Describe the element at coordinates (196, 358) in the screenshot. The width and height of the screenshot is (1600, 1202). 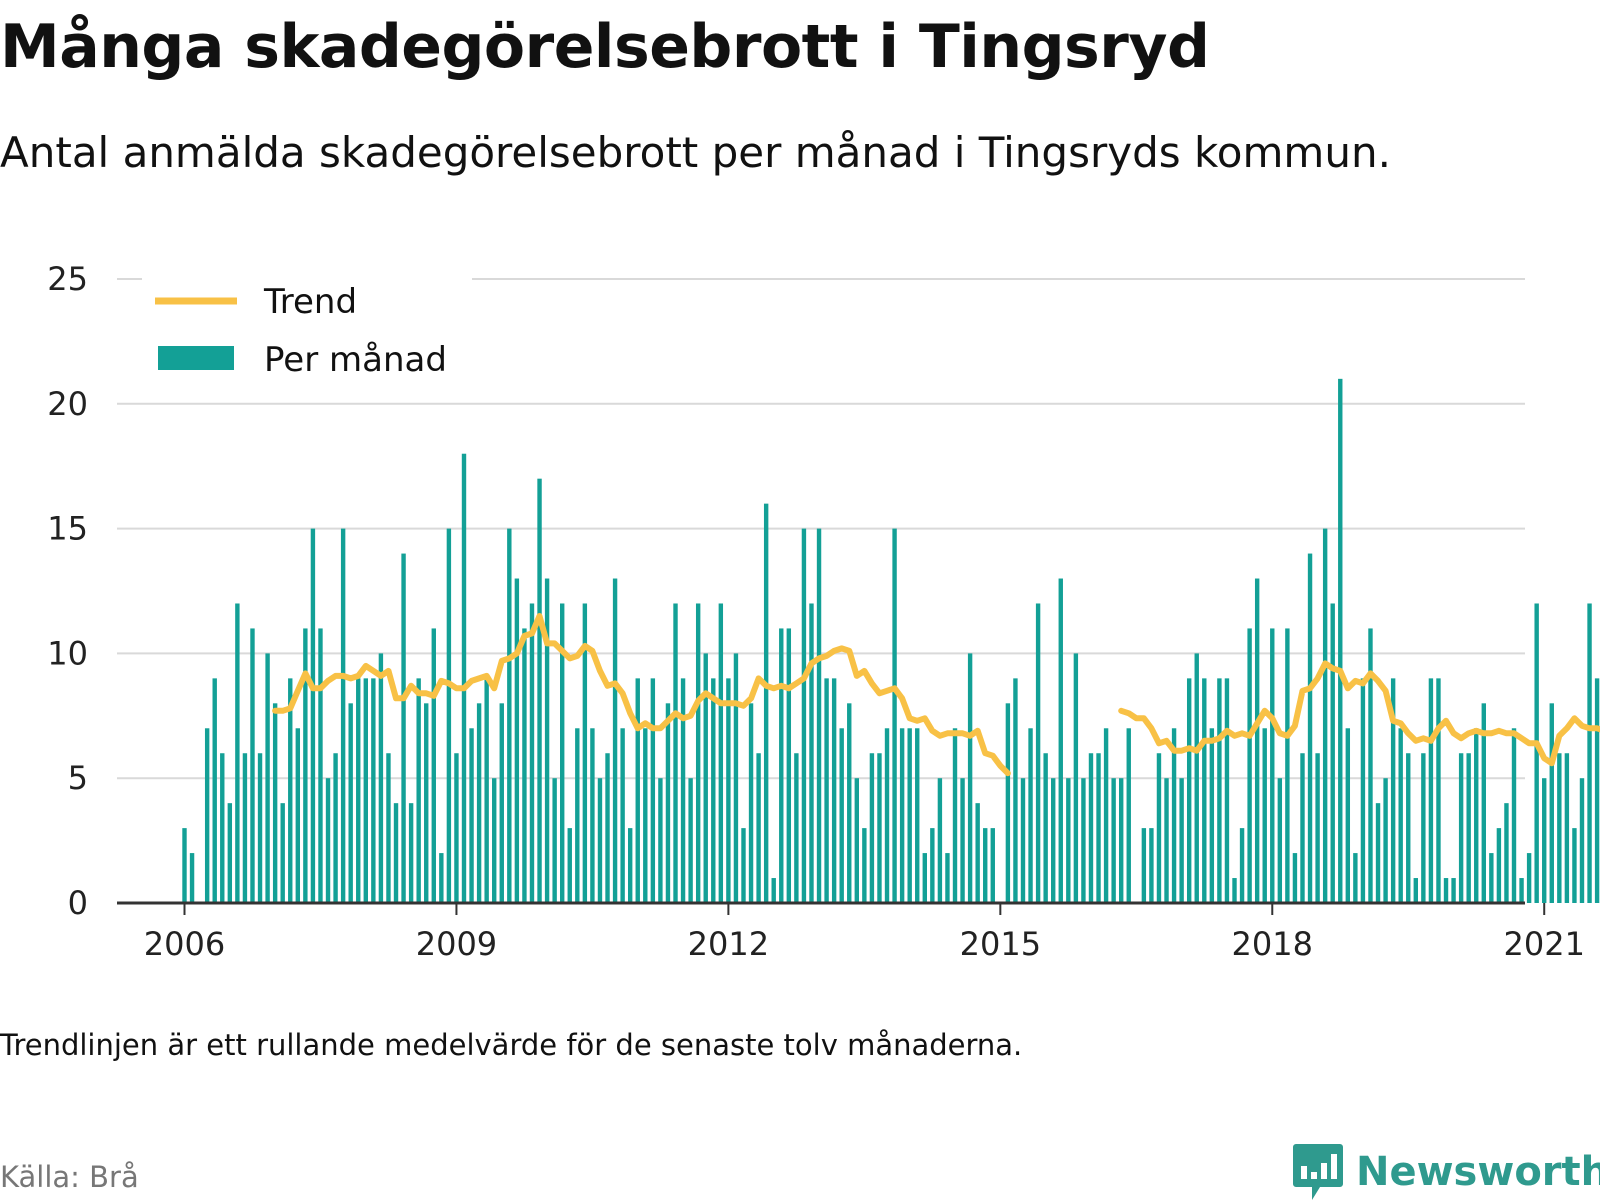
I see `legend-bars-swatch` at that location.